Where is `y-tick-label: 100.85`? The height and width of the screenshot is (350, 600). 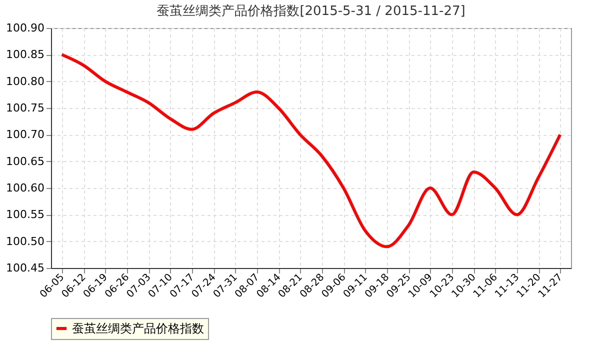
y-tick-label: 100.85 is located at coordinates (25, 55).